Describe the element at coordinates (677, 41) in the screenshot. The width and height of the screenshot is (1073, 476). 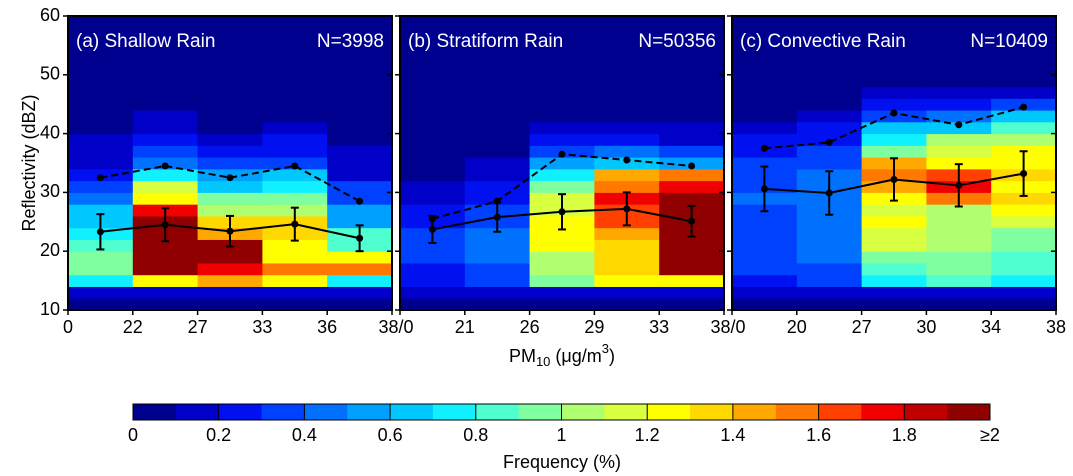
I see `panel-count: N=50356` at that location.